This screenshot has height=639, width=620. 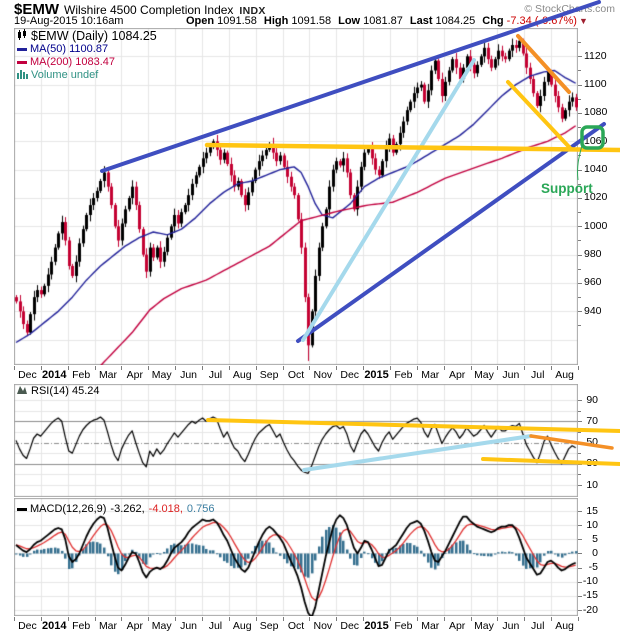 I want to click on candlestick-icon, so click(x=22, y=36).